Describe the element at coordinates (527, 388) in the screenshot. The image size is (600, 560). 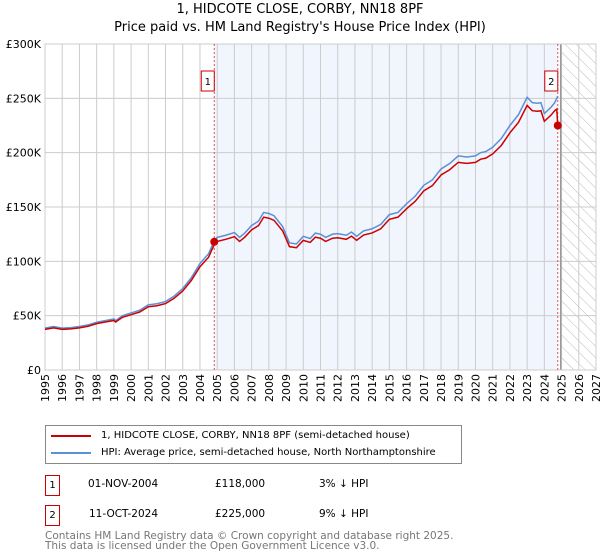
I see `x-tick-label: 2023` at that location.